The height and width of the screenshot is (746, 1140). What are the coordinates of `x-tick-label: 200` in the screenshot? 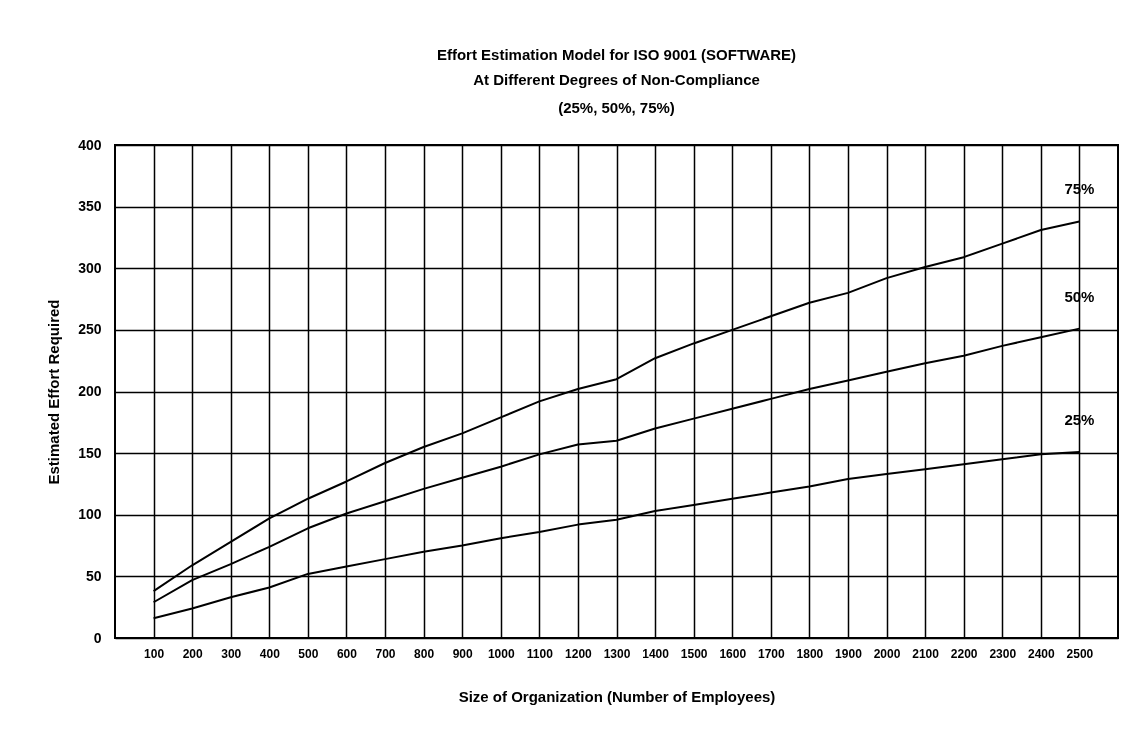 It's located at (192, 653).